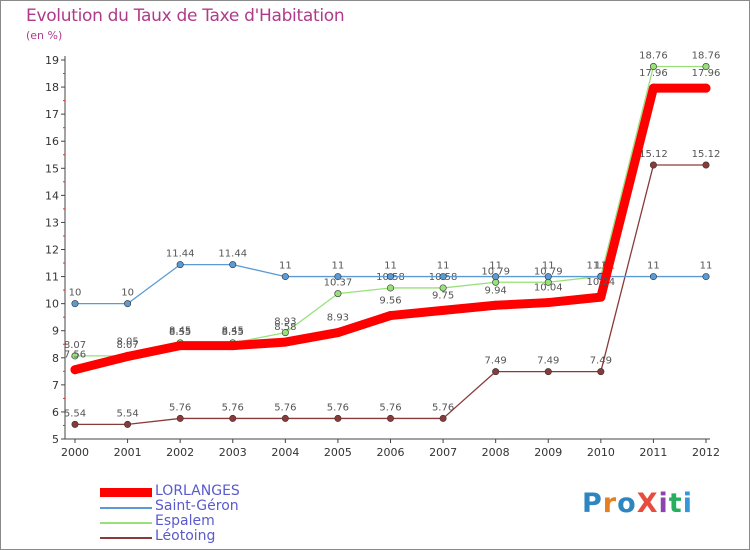 This screenshot has height=550, width=750. Describe the element at coordinates (127, 341) in the screenshot. I see `data-label: 8.05` at that location.